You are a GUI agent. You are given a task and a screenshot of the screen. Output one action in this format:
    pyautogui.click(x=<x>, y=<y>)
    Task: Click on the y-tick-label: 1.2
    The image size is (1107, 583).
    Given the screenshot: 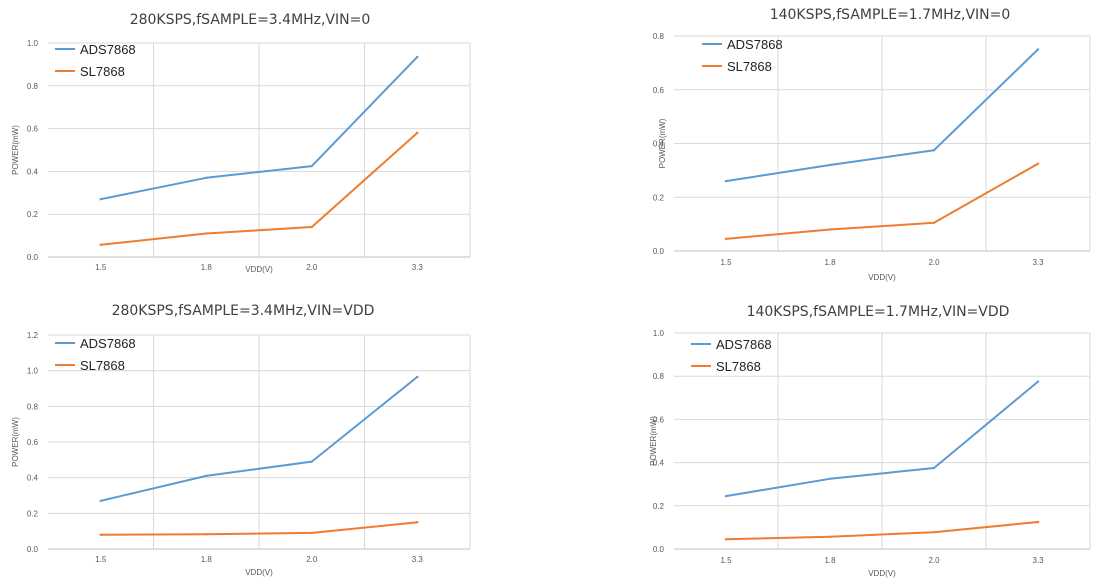 What is the action you would take?
    pyautogui.click(x=33, y=335)
    